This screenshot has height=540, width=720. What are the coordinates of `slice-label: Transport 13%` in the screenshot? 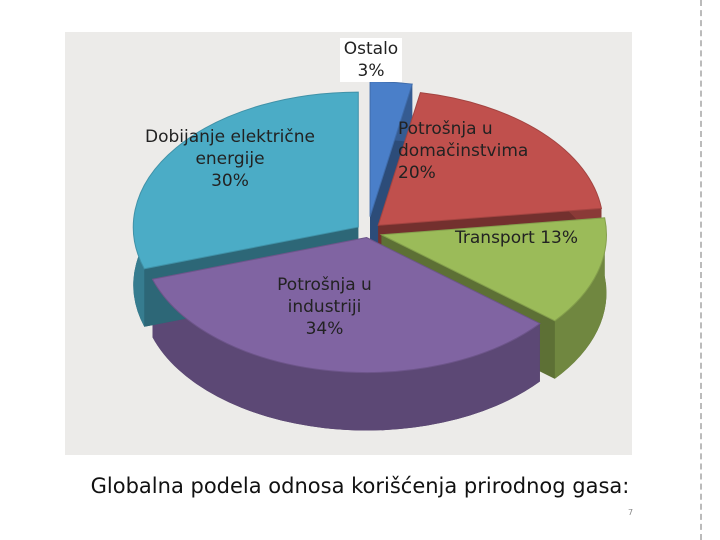 It's located at (530, 238).